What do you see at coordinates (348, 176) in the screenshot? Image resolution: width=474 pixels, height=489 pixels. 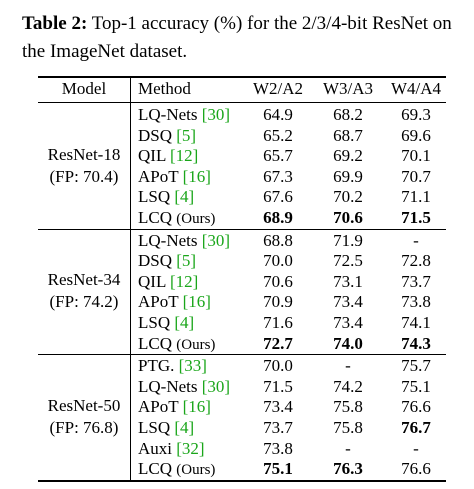 I see `w3a3-value: 69.9` at bounding box center [348, 176].